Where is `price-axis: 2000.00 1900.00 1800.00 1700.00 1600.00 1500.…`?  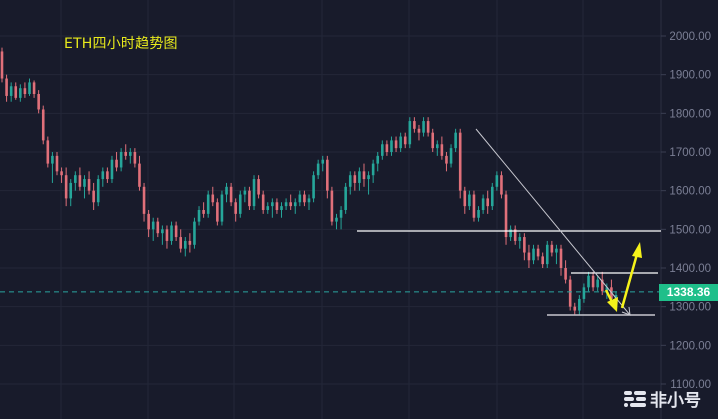 price-axis: 2000.00 1900.00 1800.00 1700.00 1600.00 1500.… is located at coordinates (686, 211).